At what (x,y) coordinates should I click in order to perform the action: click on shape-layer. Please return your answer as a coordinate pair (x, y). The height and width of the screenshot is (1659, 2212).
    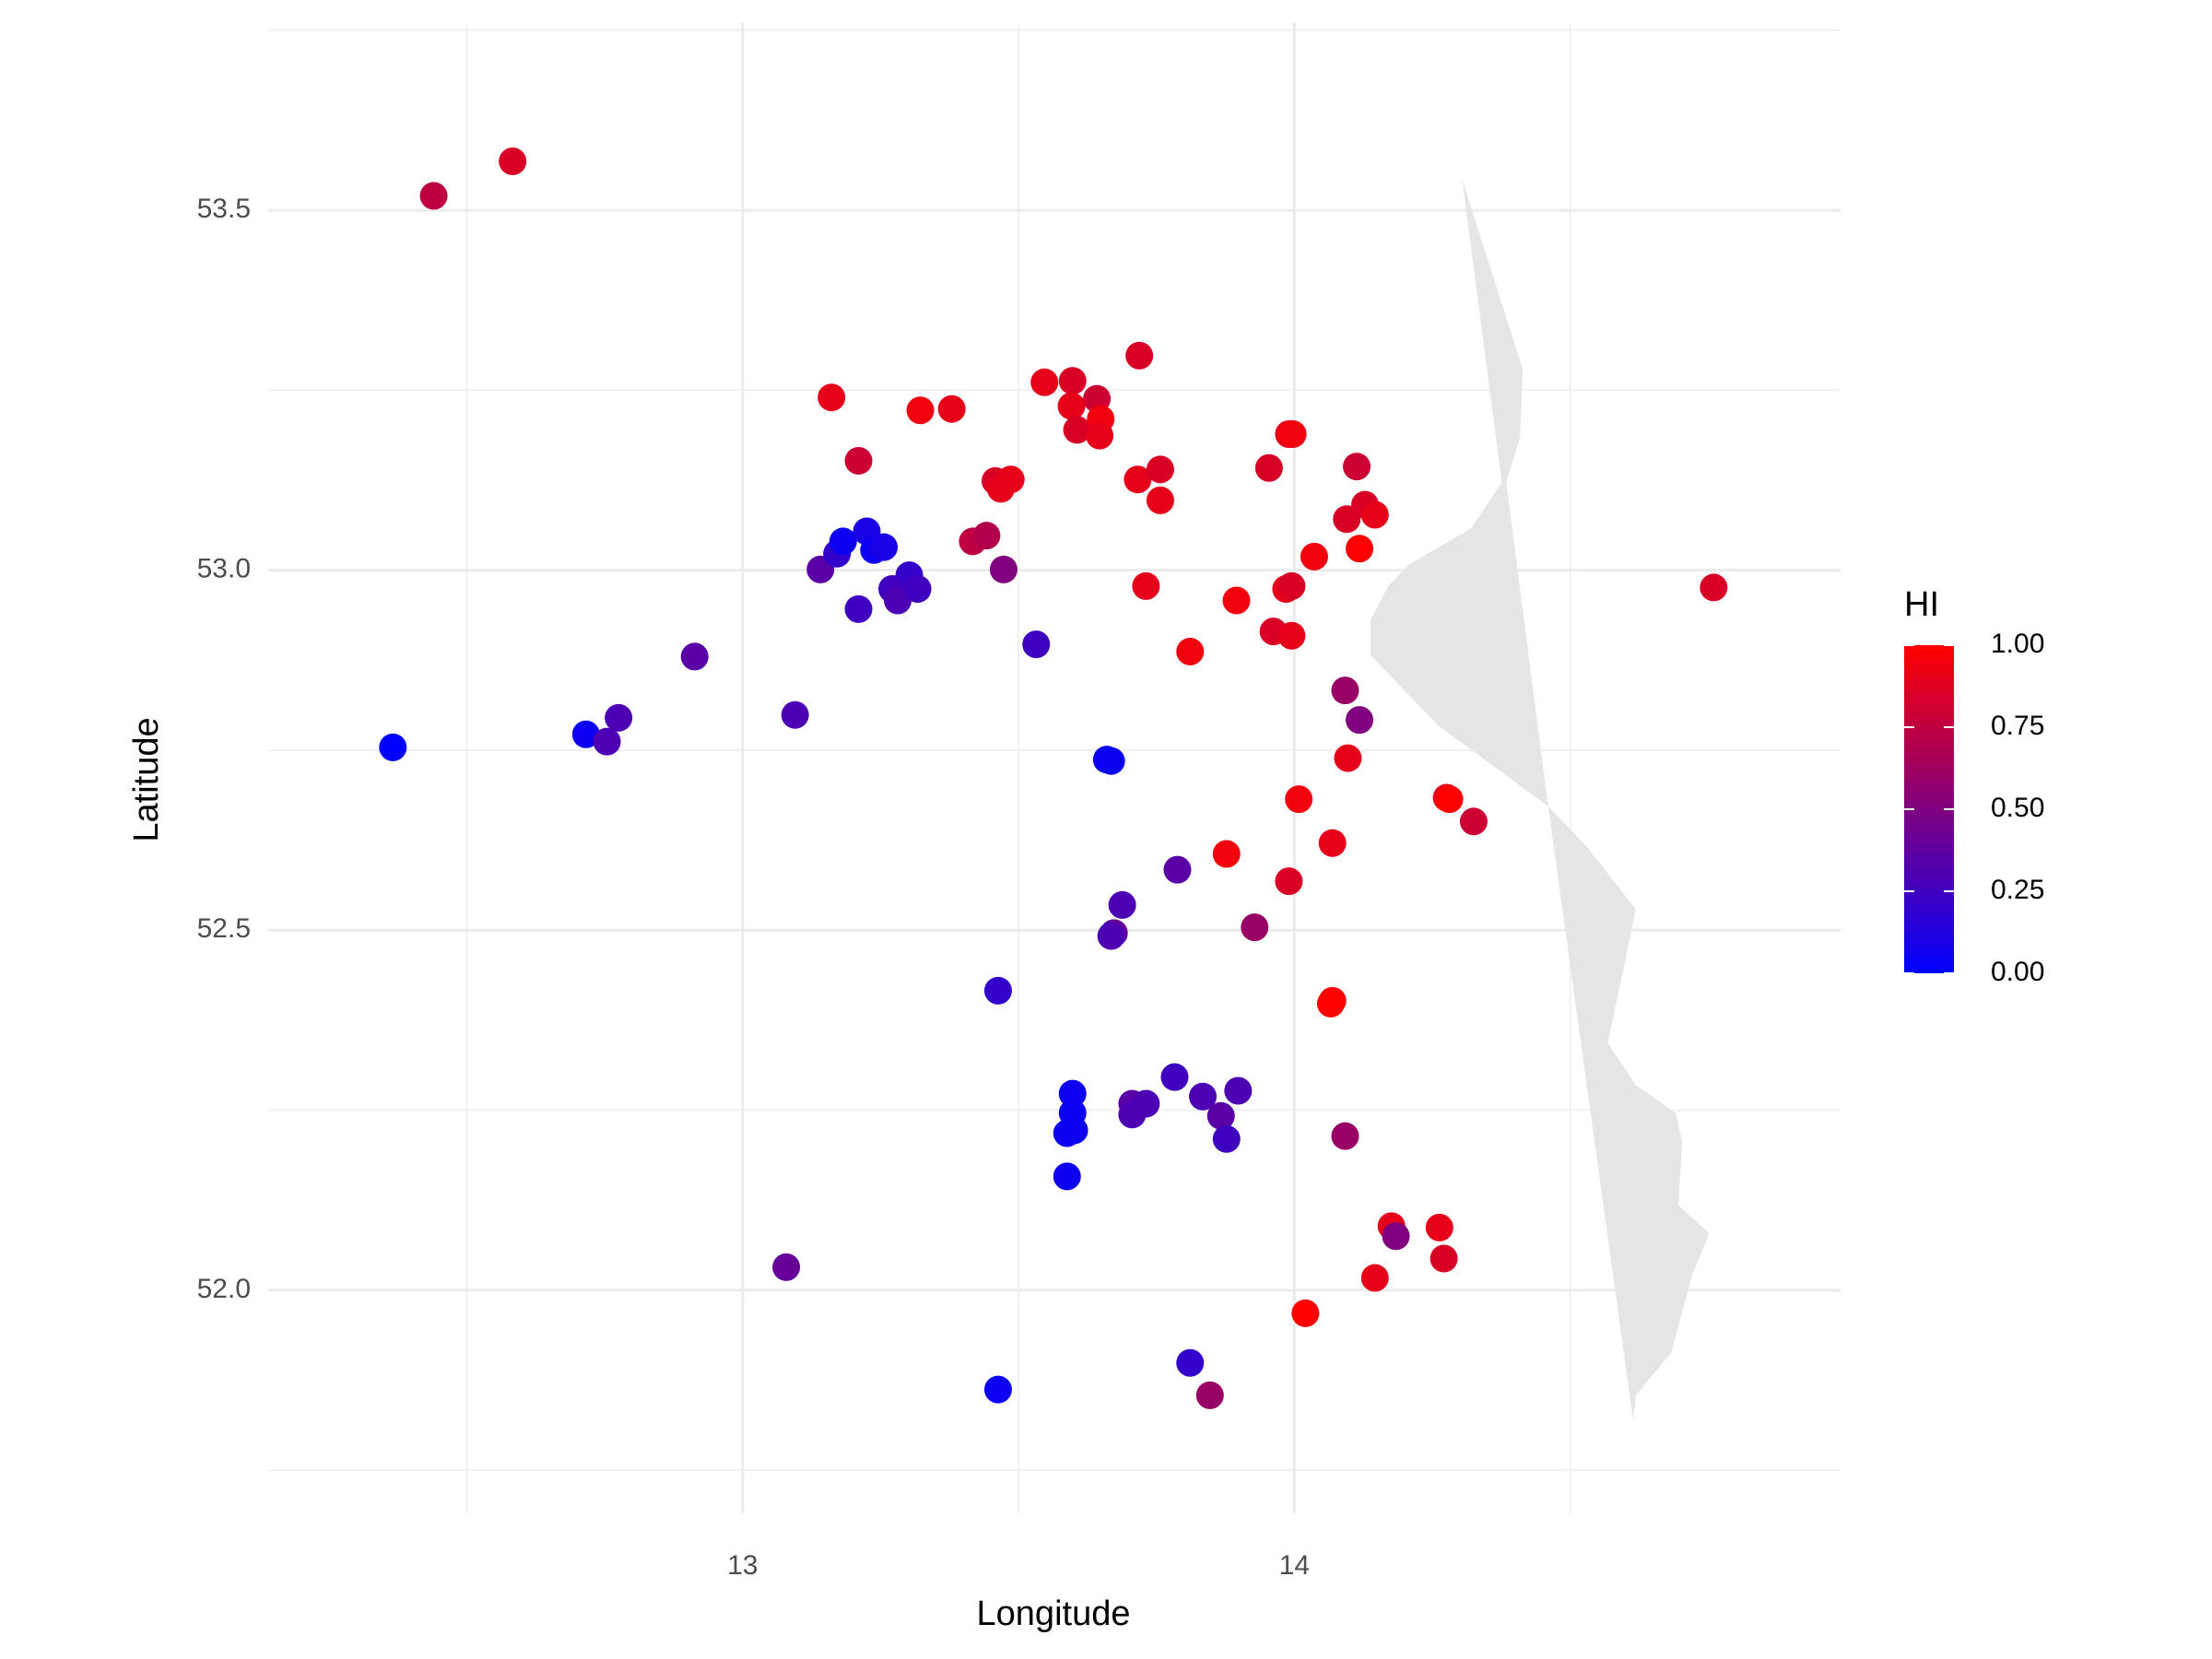
    Looking at the image, I should click on (1540, 800).